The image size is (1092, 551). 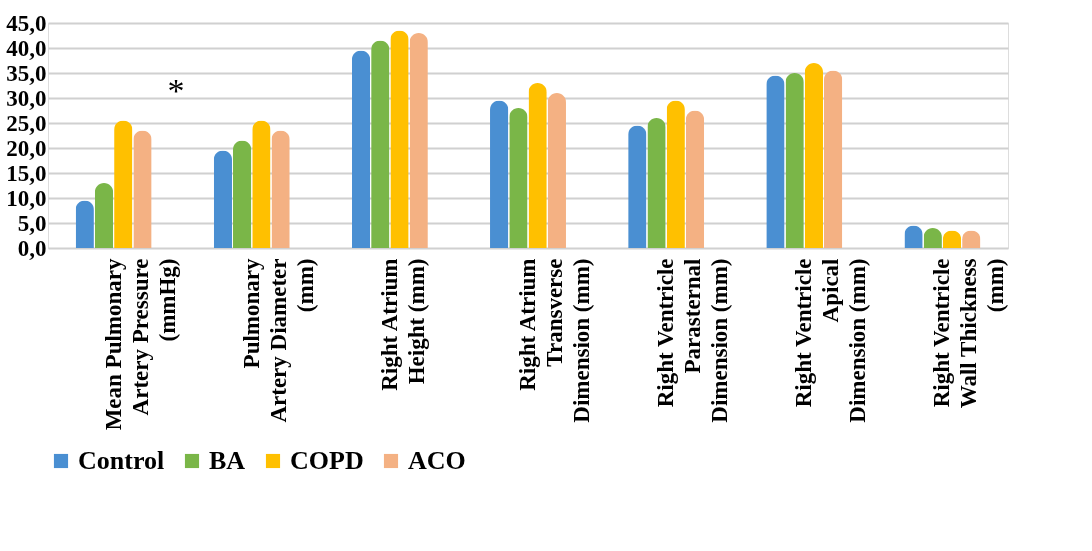 I want to click on x-tick-label: Right Ventricle Parasternal Dimension (mm), so click(x=693, y=340).